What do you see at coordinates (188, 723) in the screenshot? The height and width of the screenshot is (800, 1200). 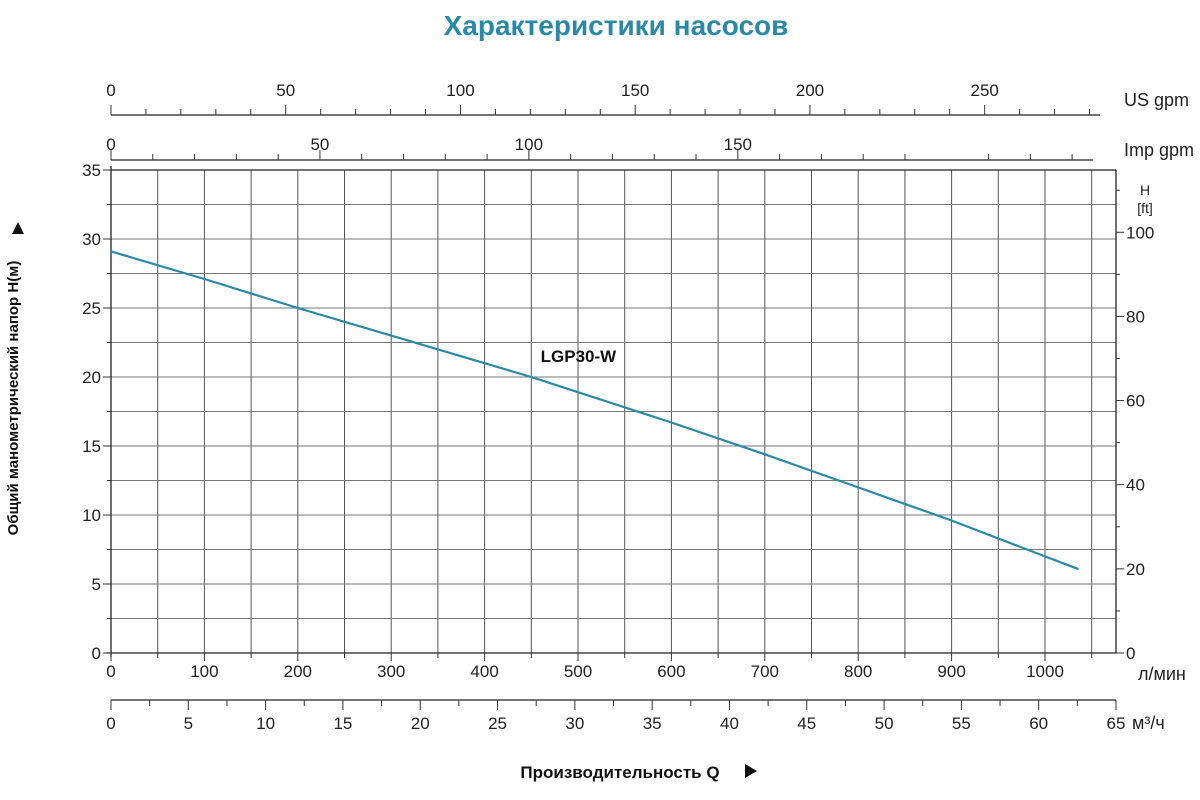 I see `x-m3h-tick-label: 5` at bounding box center [188, 723].